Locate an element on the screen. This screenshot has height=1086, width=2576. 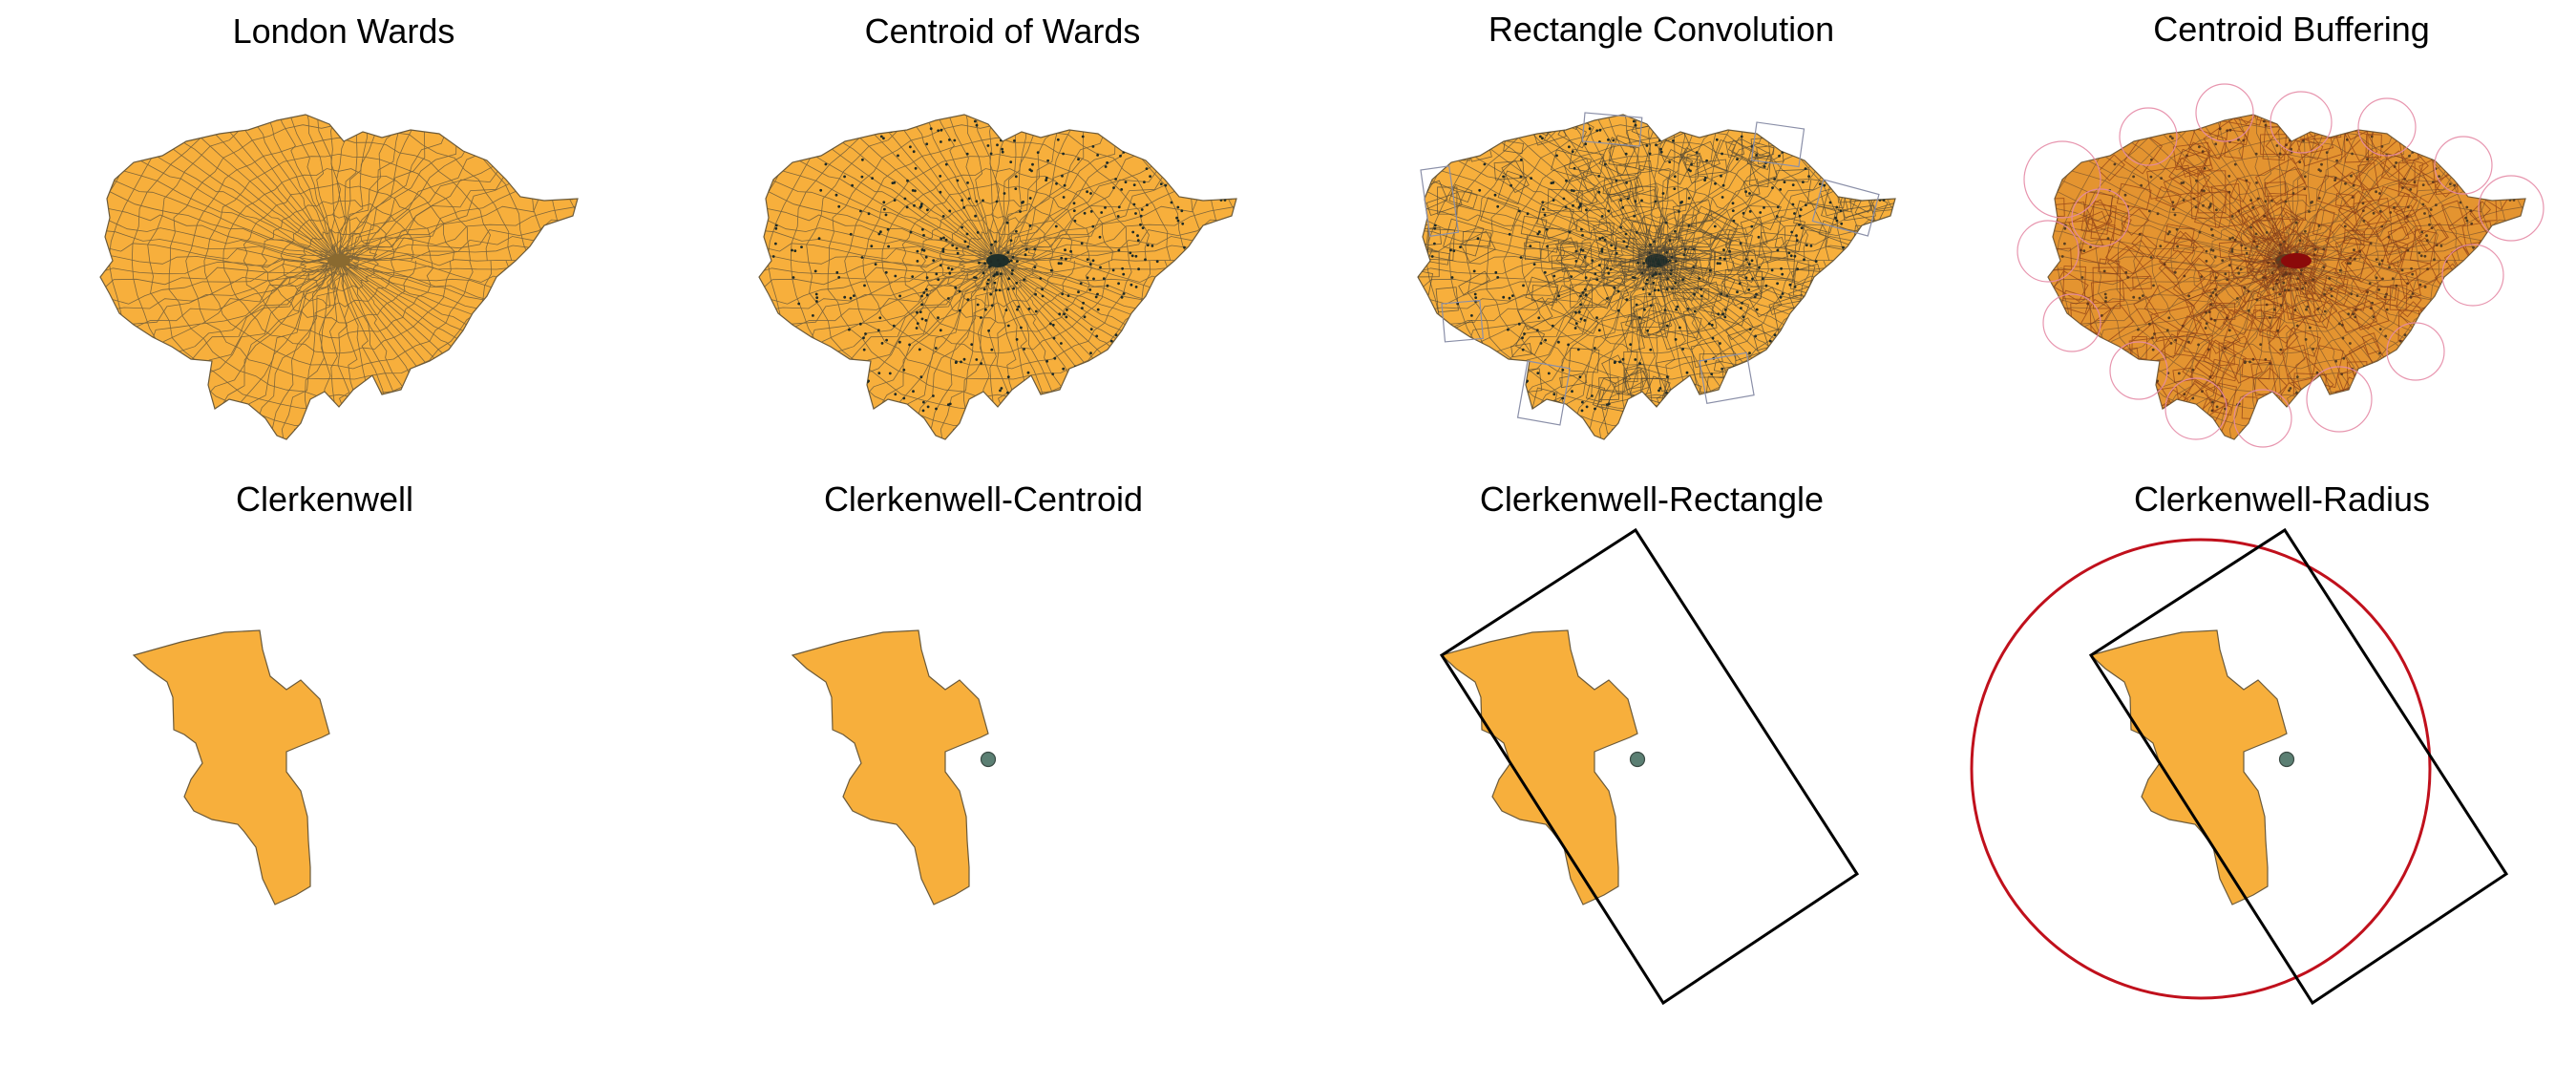
panel-title: Clerkenwell-Radius is located at coordinates (2282, 499).